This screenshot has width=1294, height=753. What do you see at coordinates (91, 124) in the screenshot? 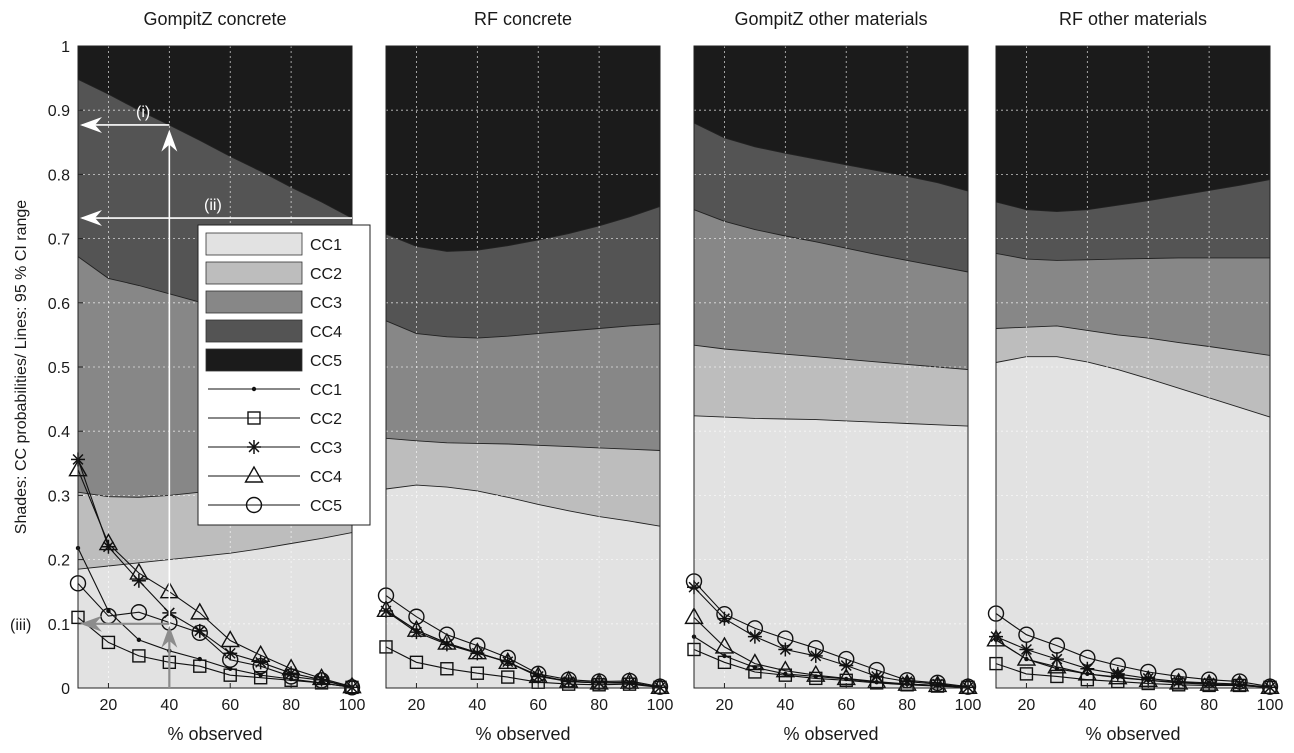
I see `arrow-i-head` at bounding box center [91, 124].